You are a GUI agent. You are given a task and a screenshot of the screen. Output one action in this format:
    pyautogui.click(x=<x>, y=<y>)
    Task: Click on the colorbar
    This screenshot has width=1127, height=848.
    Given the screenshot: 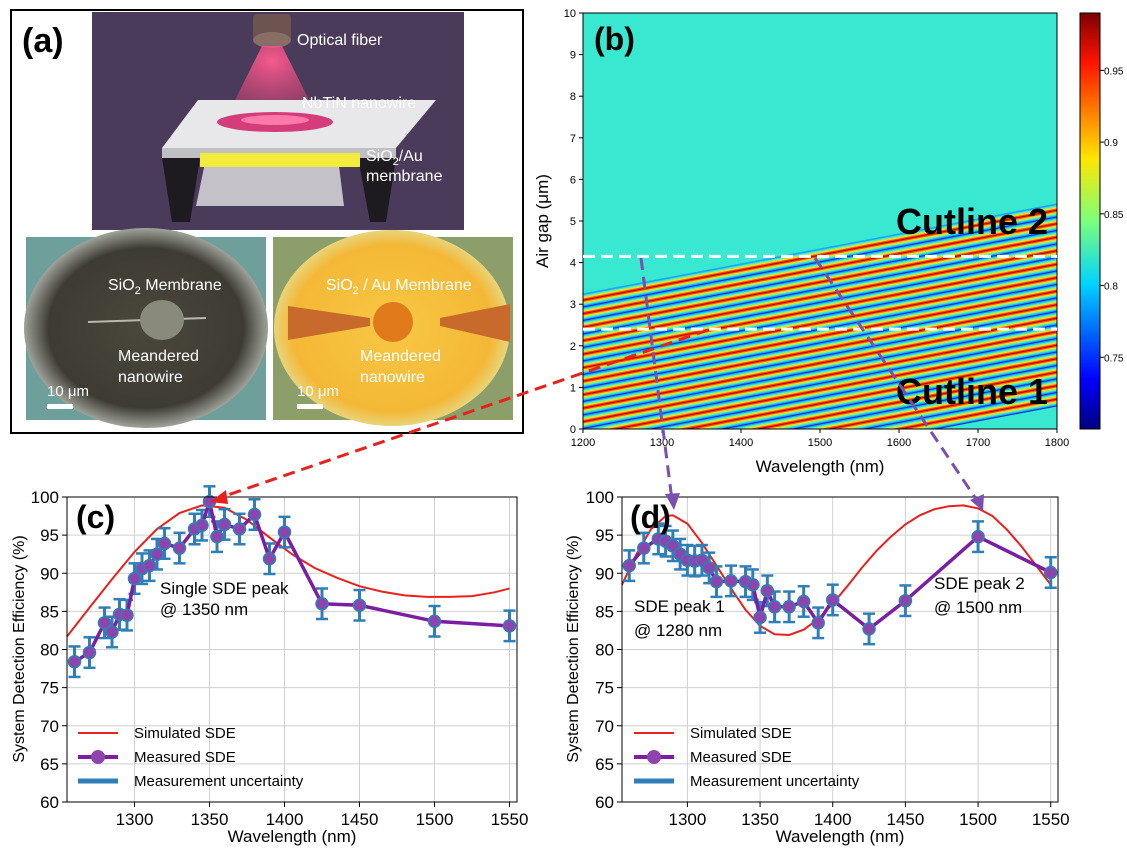 What is the action you would take?
    pyautogui.click(x=1090, y=221)
    